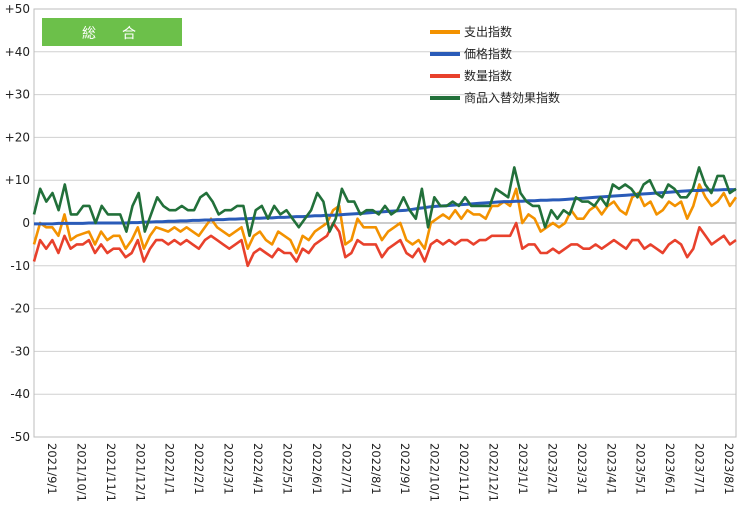 This screenshot has width=742, height=510. What do you see at coordinates (405, 469) in the screenshot?
I see `x-tick-label: 2022/9/1` at bounding box center [405, 469].